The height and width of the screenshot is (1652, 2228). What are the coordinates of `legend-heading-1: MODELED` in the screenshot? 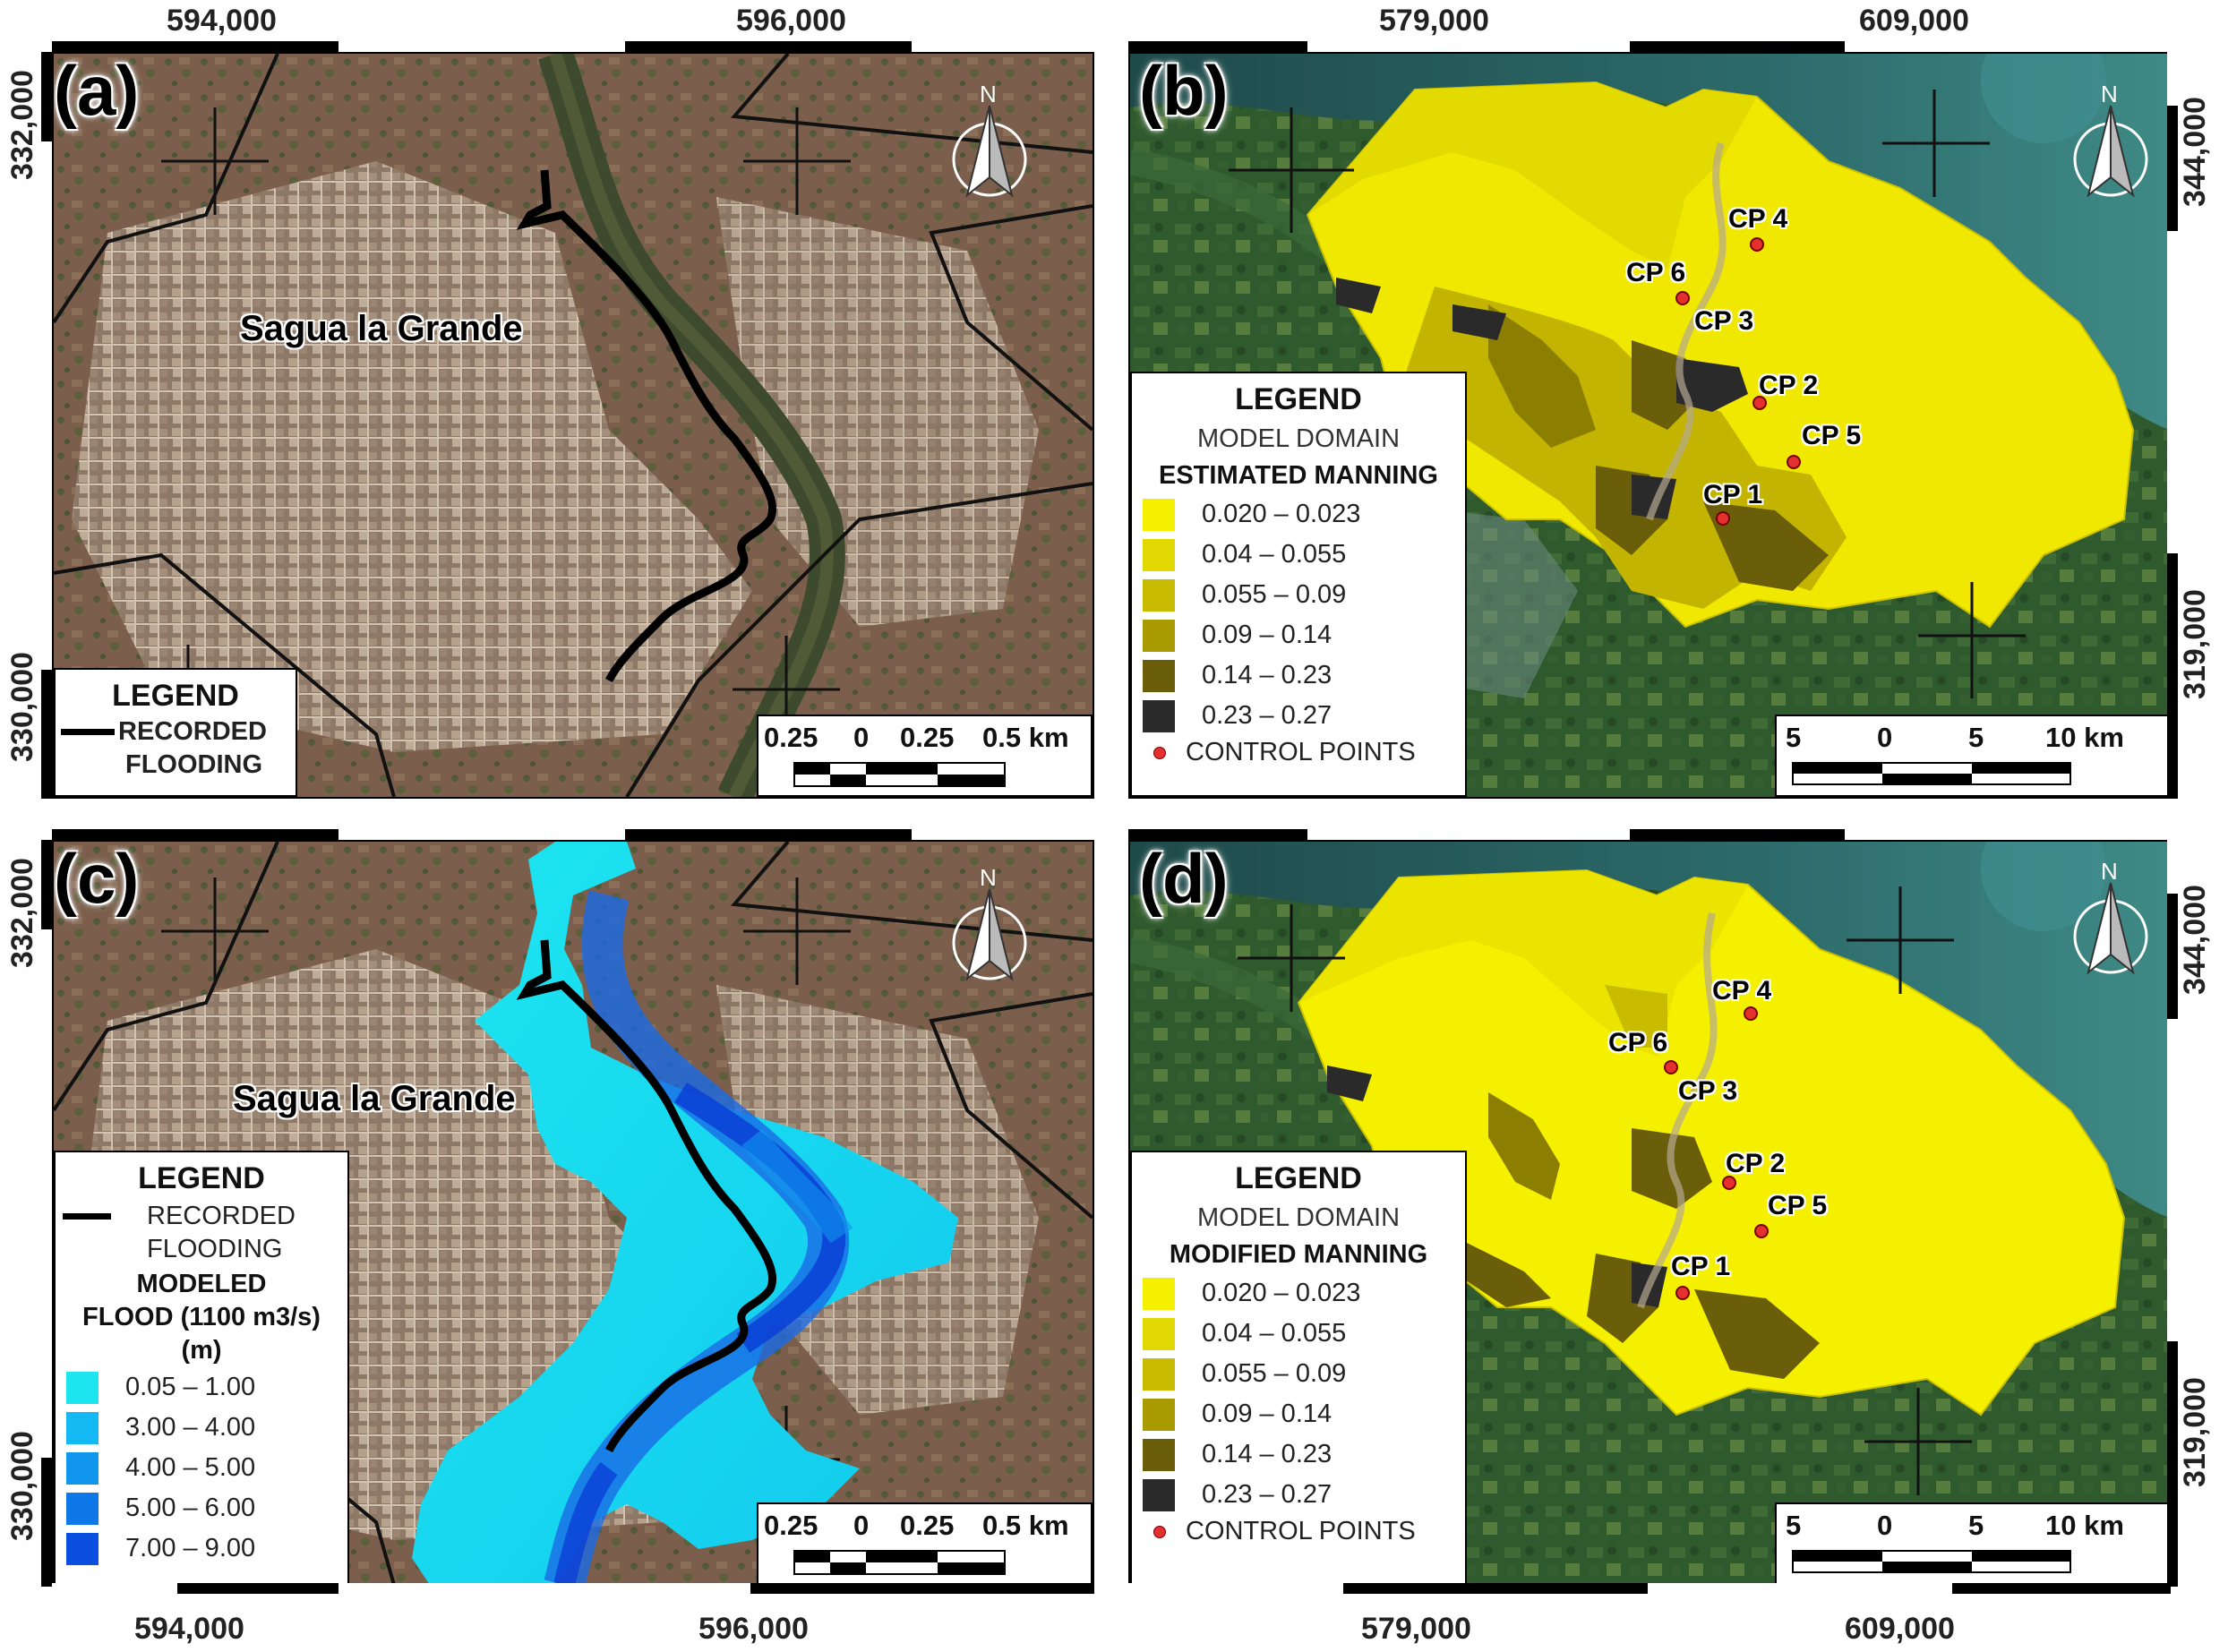 It's located at (202, 1284).